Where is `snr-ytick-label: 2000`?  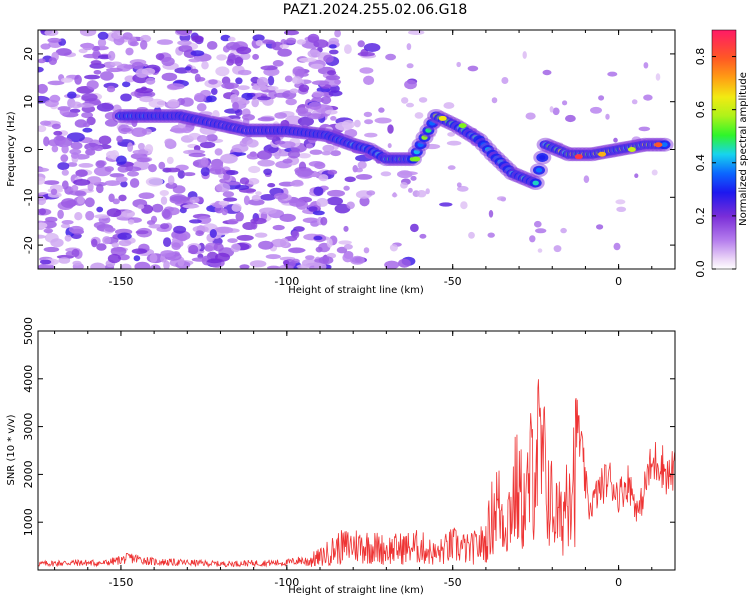
snr-ytick-label: 2000 is located at coordinates (28, 474).